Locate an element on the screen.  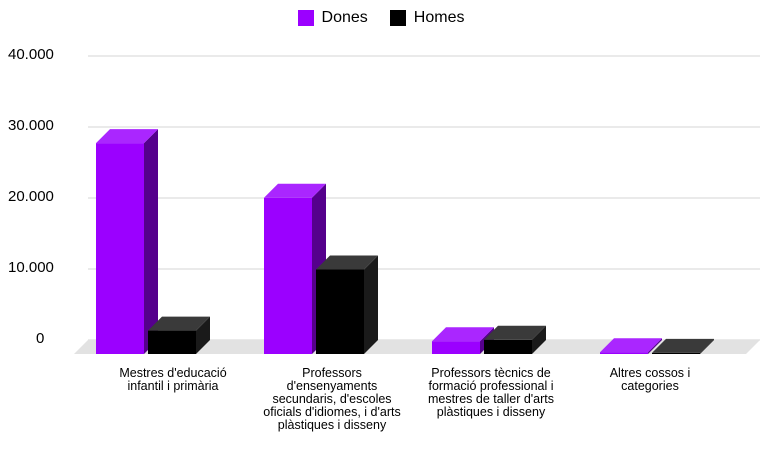
legend-label-homes: Homes is located at coordinates (439, 17).